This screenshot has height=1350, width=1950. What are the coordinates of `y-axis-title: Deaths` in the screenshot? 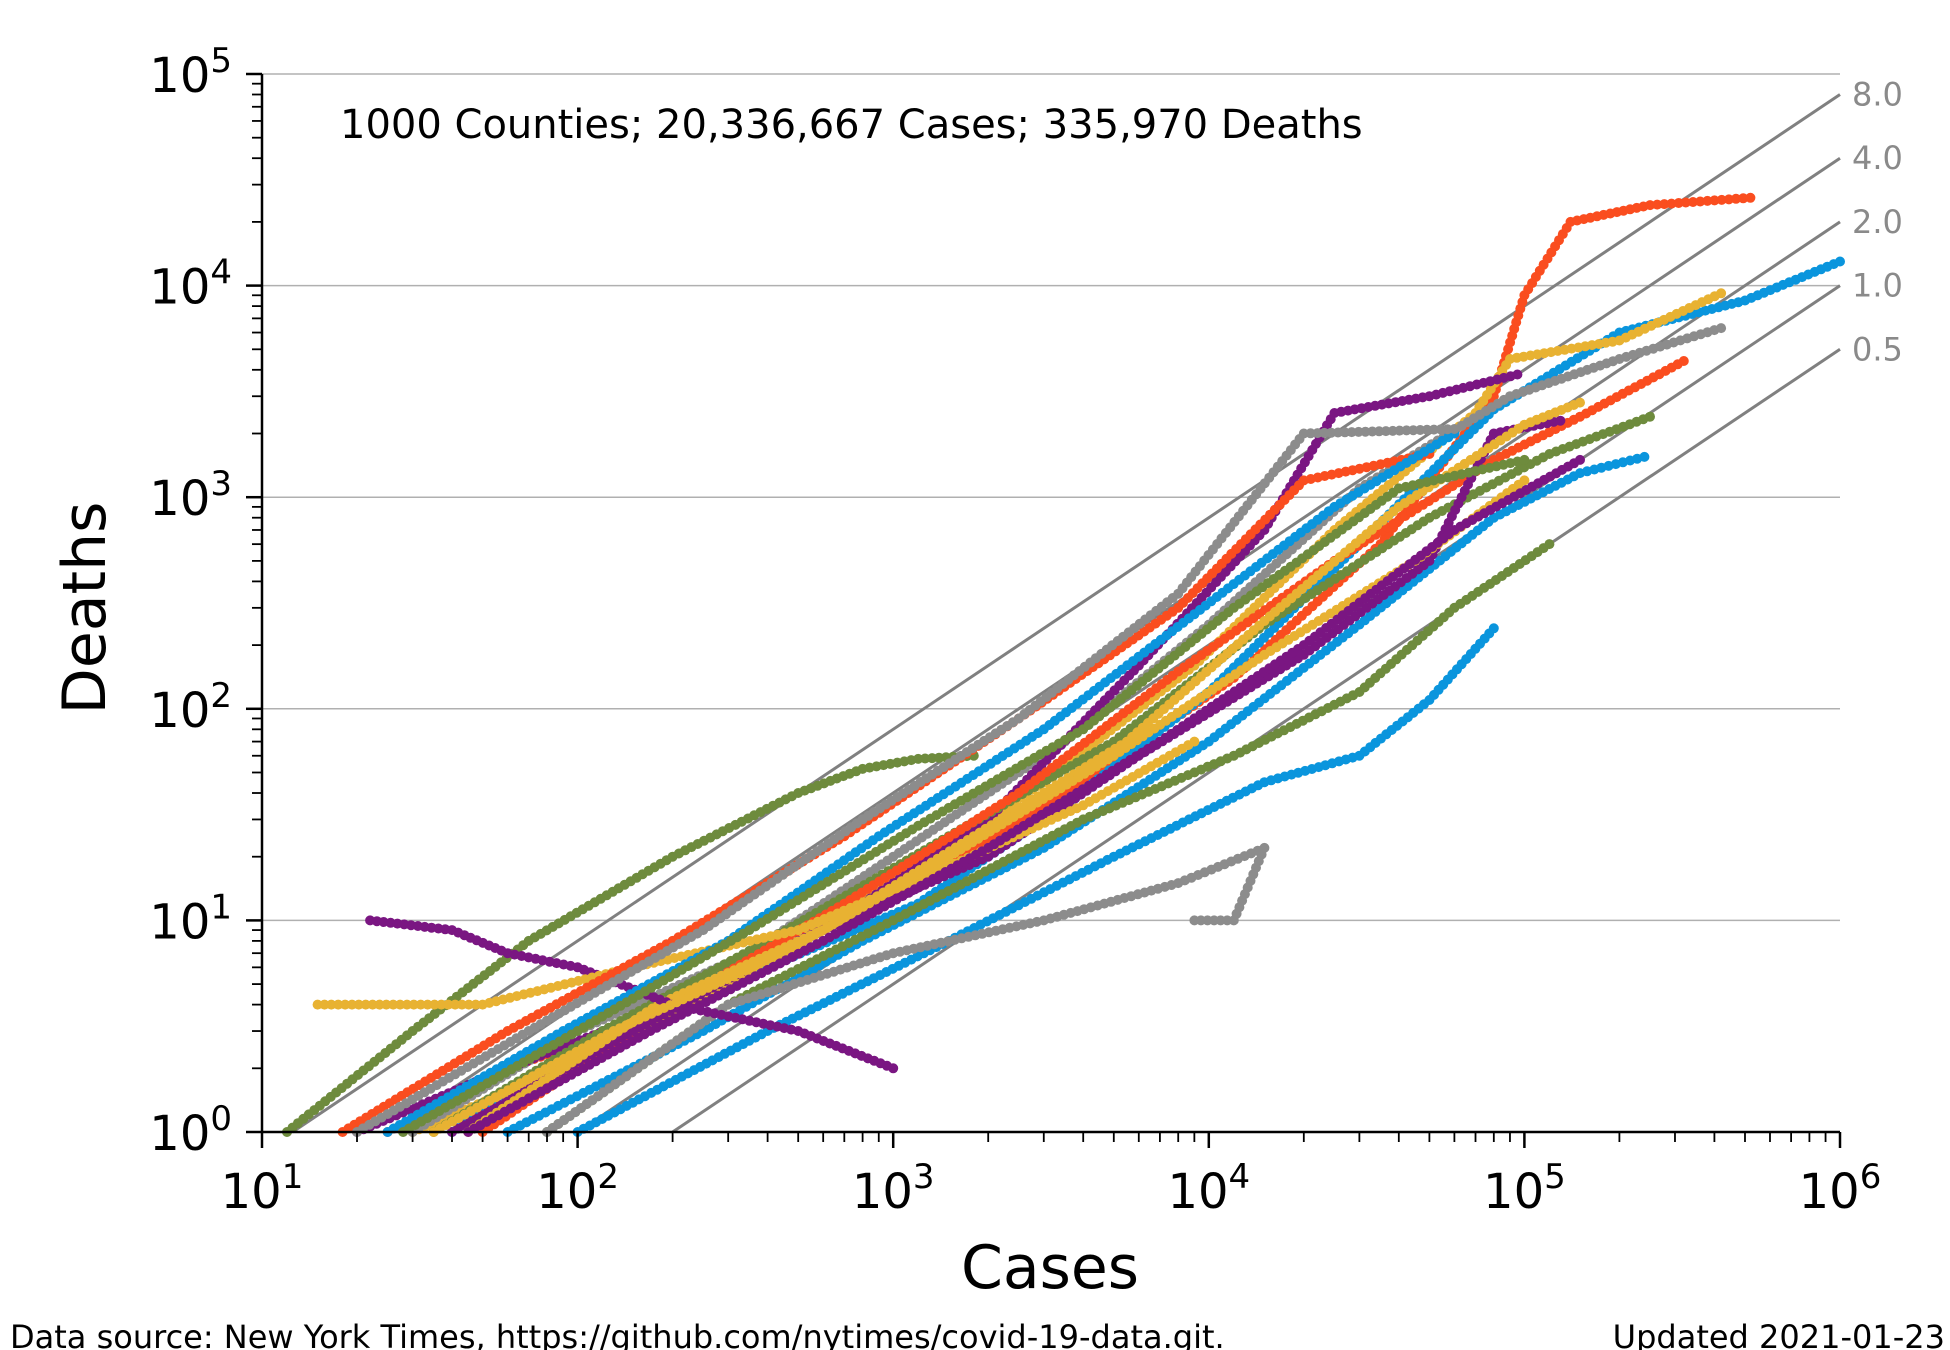 It's located at (85, 608).